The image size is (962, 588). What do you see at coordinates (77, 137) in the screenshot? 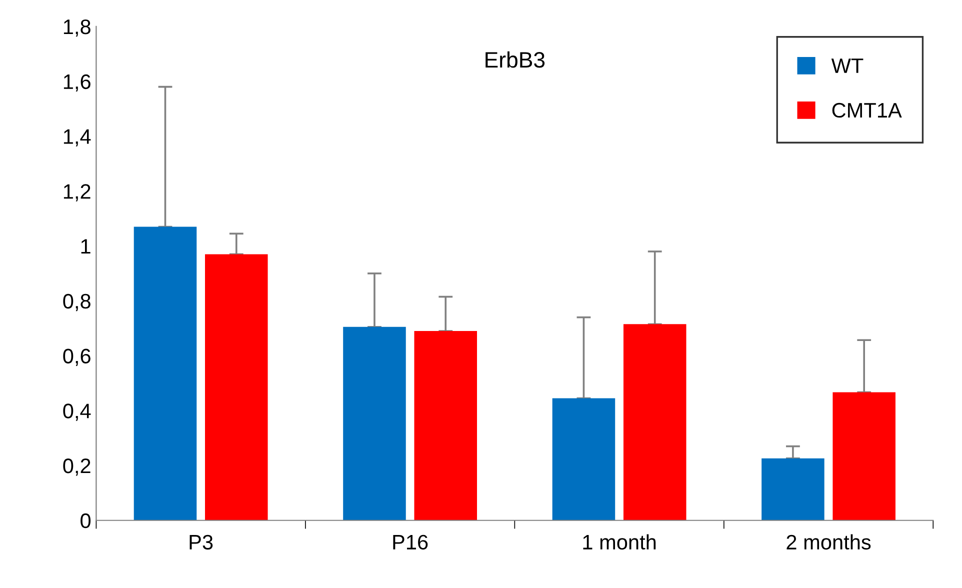
I see `y-tick-label: 1,4` at bounding box center [77, 137].